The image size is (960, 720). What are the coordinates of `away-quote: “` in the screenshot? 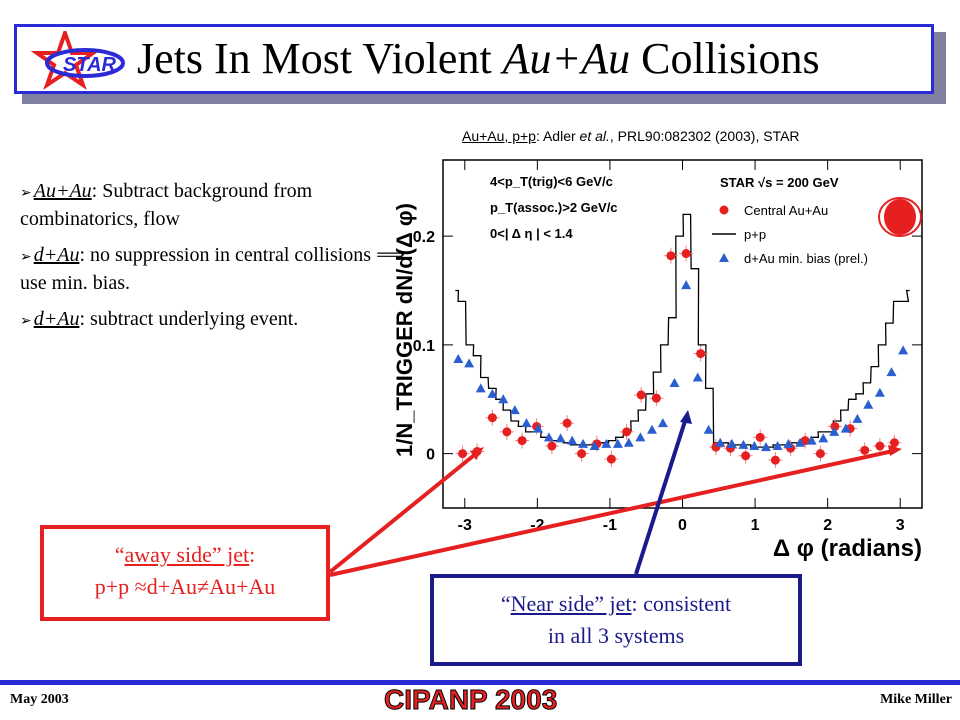 It's located at (119, 554).